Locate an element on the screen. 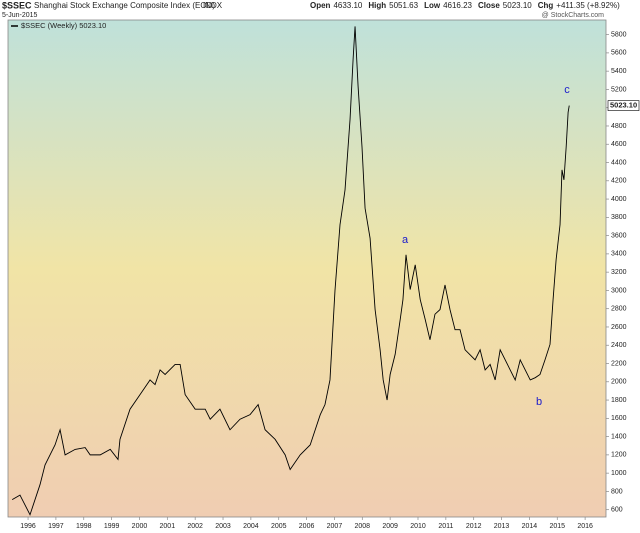  x-tick-label: 2012 is located at coordinates (474, 526).